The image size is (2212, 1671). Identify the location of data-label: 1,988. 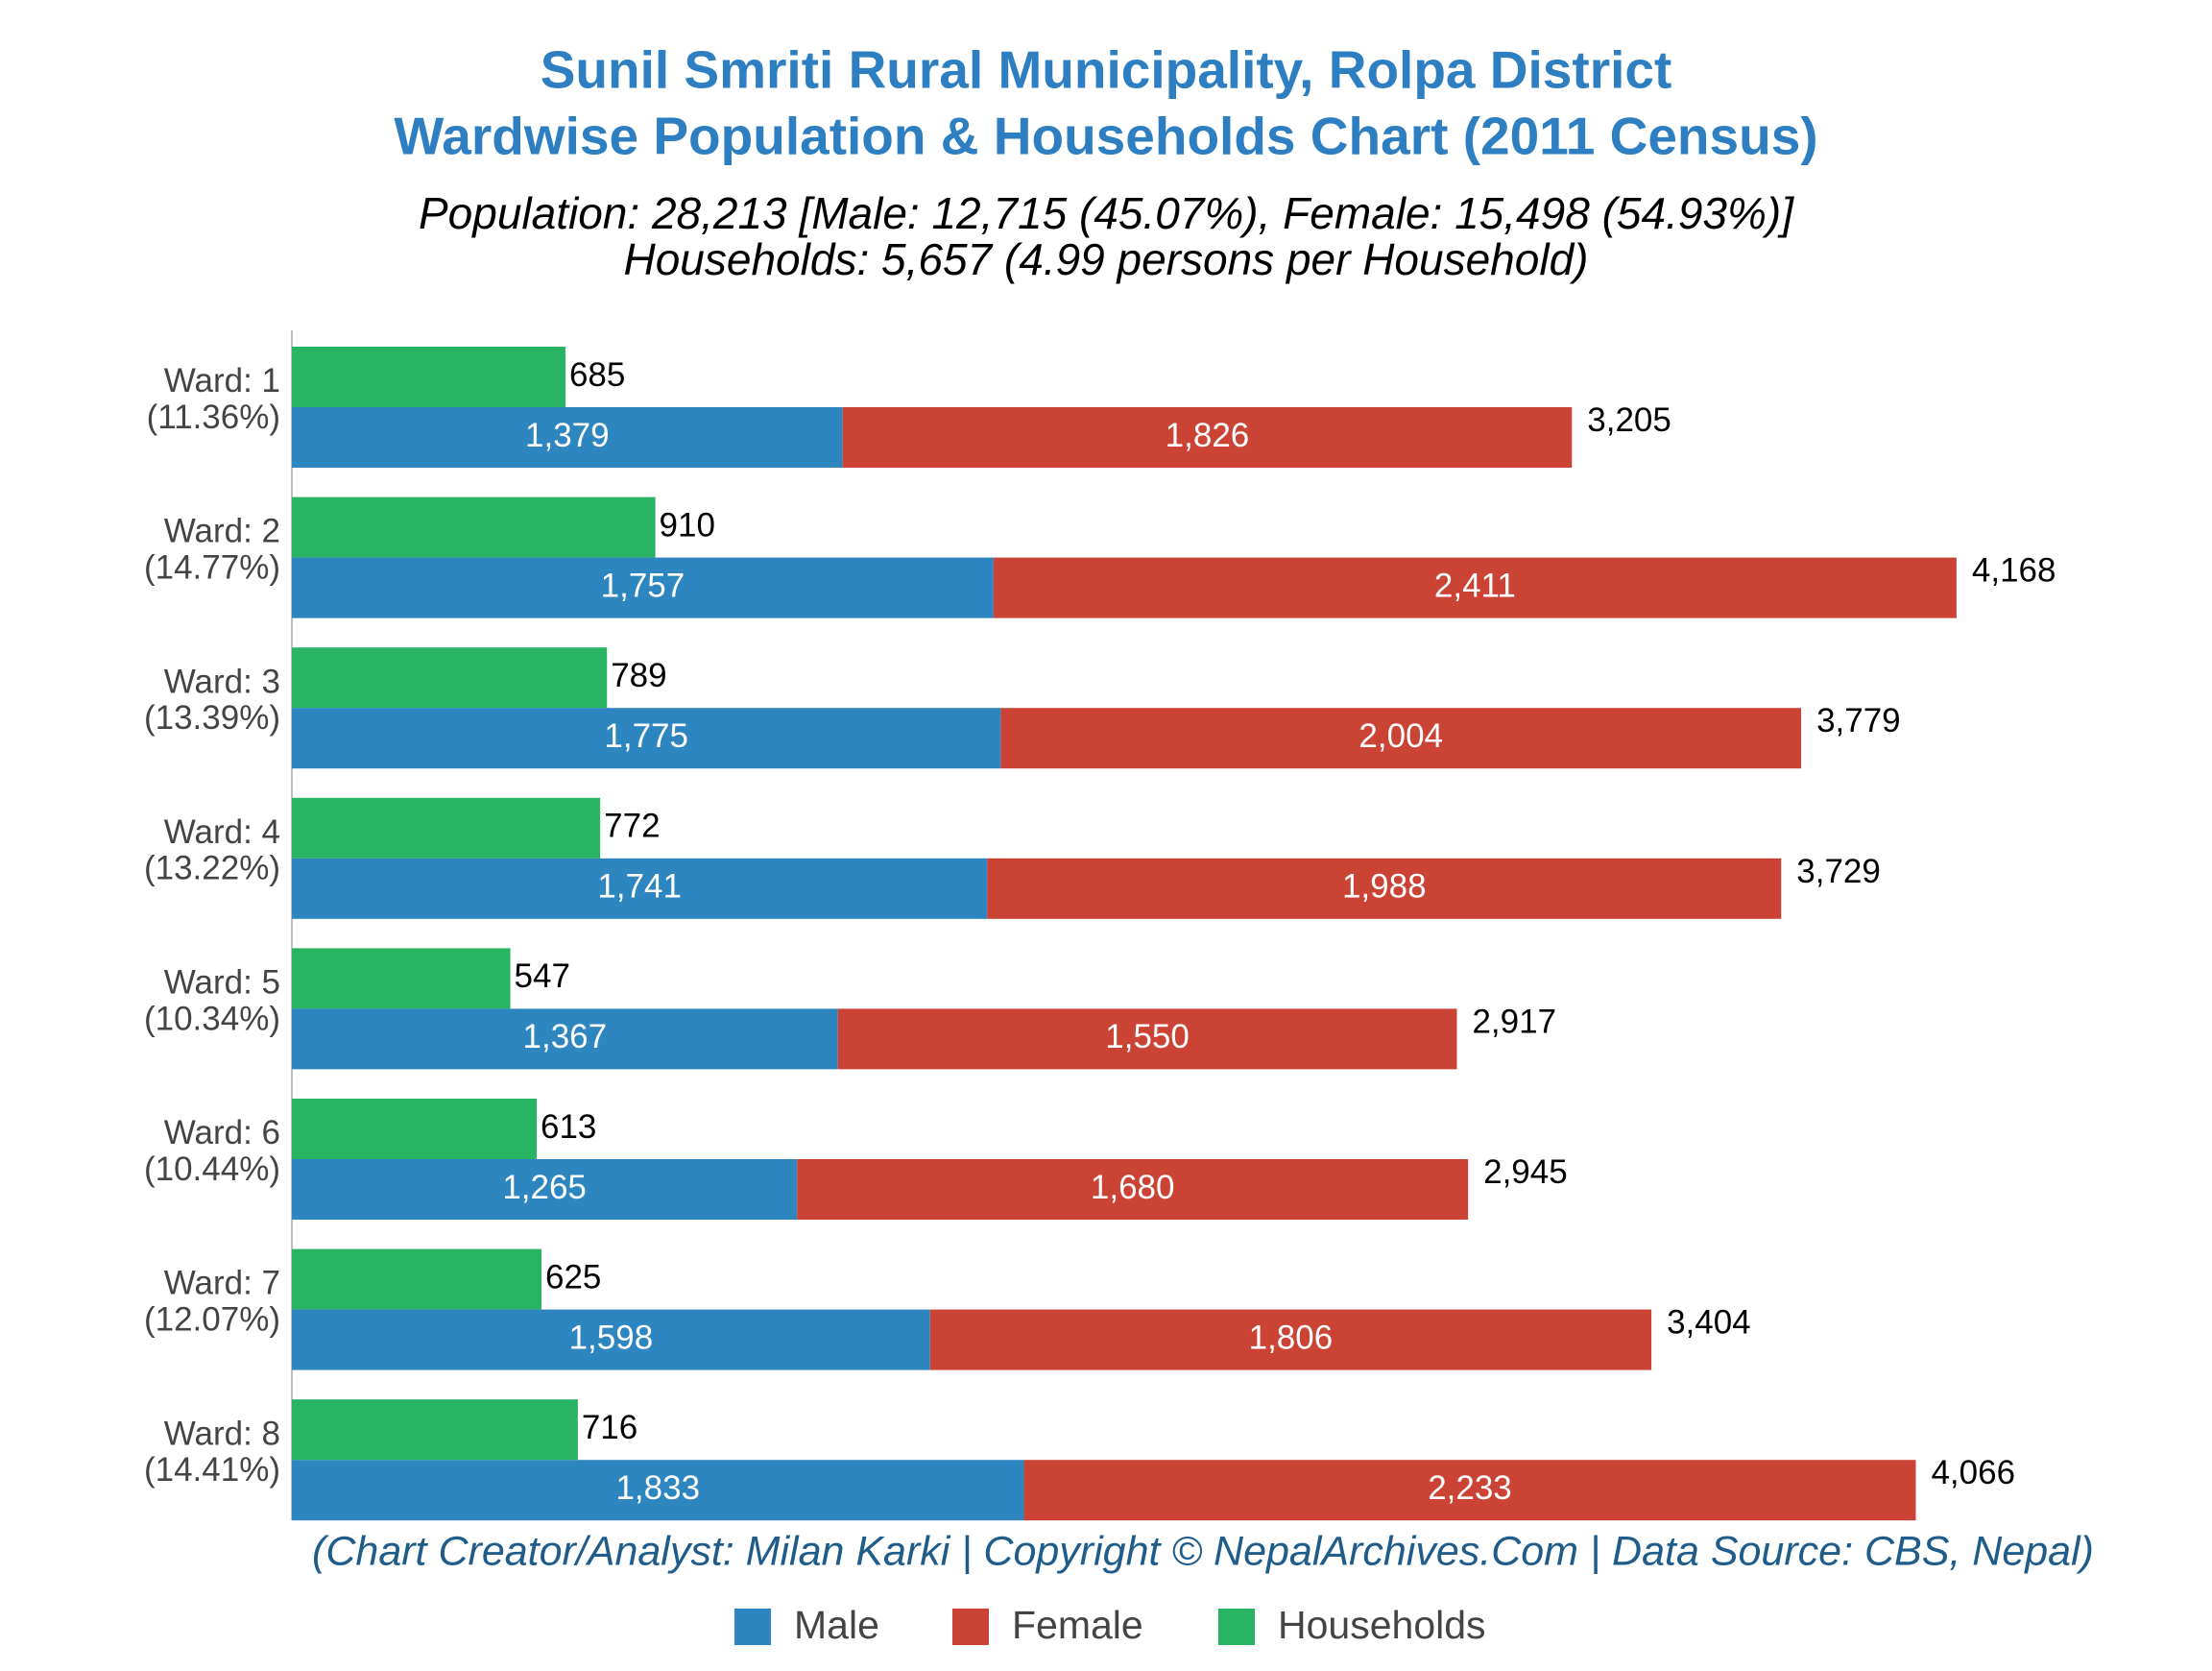
(1384, 887).